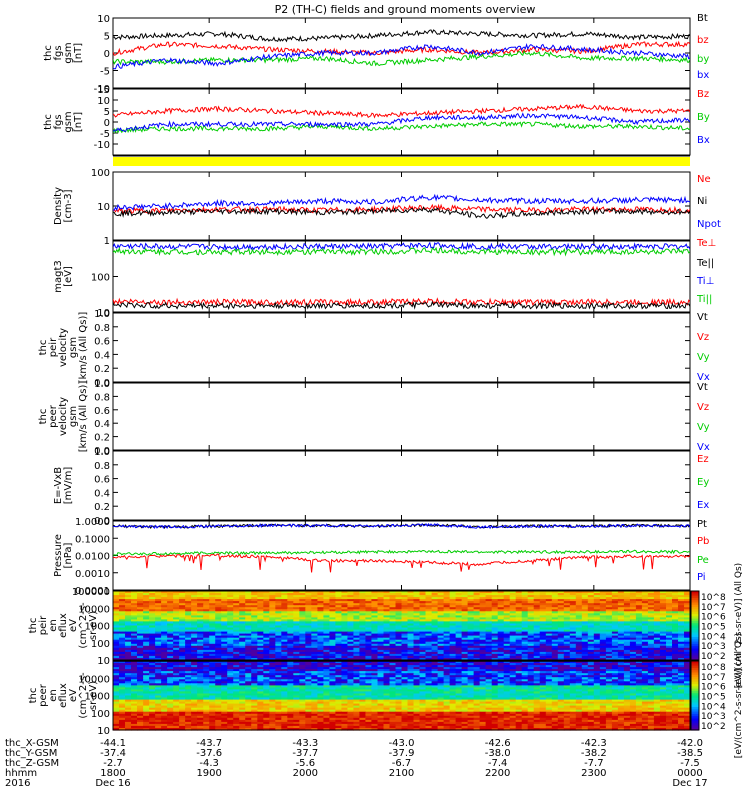 The height and width of the screenshot is (800, 750). I want to click on y-axis-label: sr-eV), so click(93, 695).